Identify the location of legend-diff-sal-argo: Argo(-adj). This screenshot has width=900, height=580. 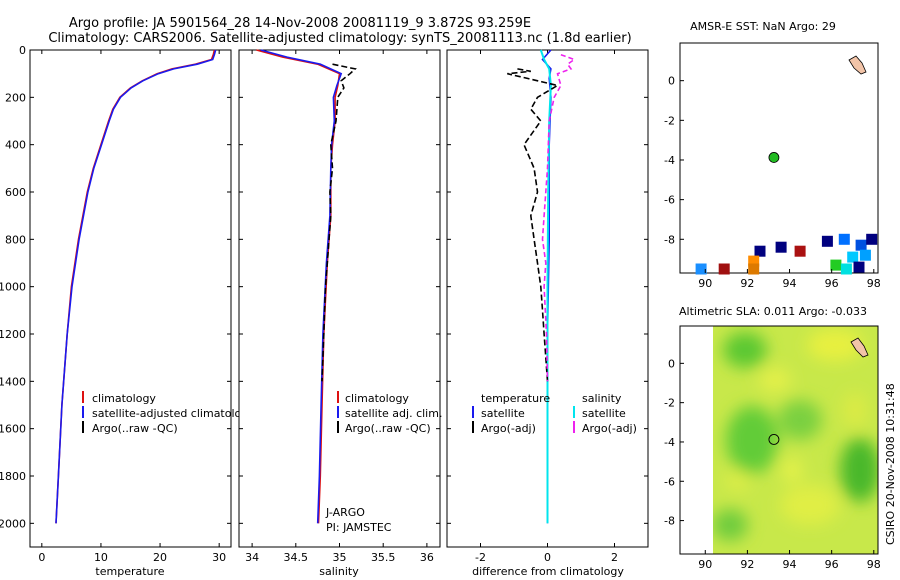
(609, 428).